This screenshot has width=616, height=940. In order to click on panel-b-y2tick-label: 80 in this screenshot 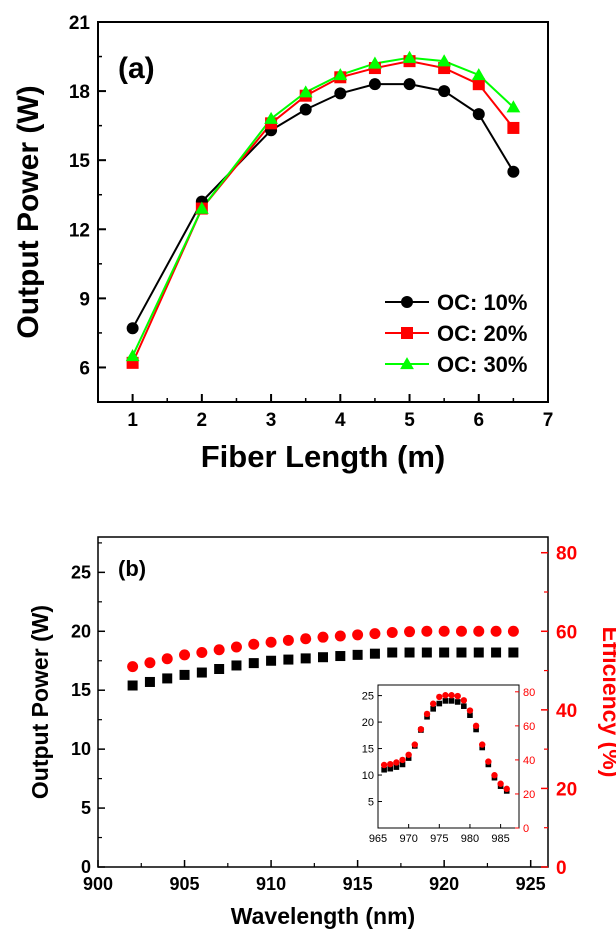, I will do `click(566, 554)`.